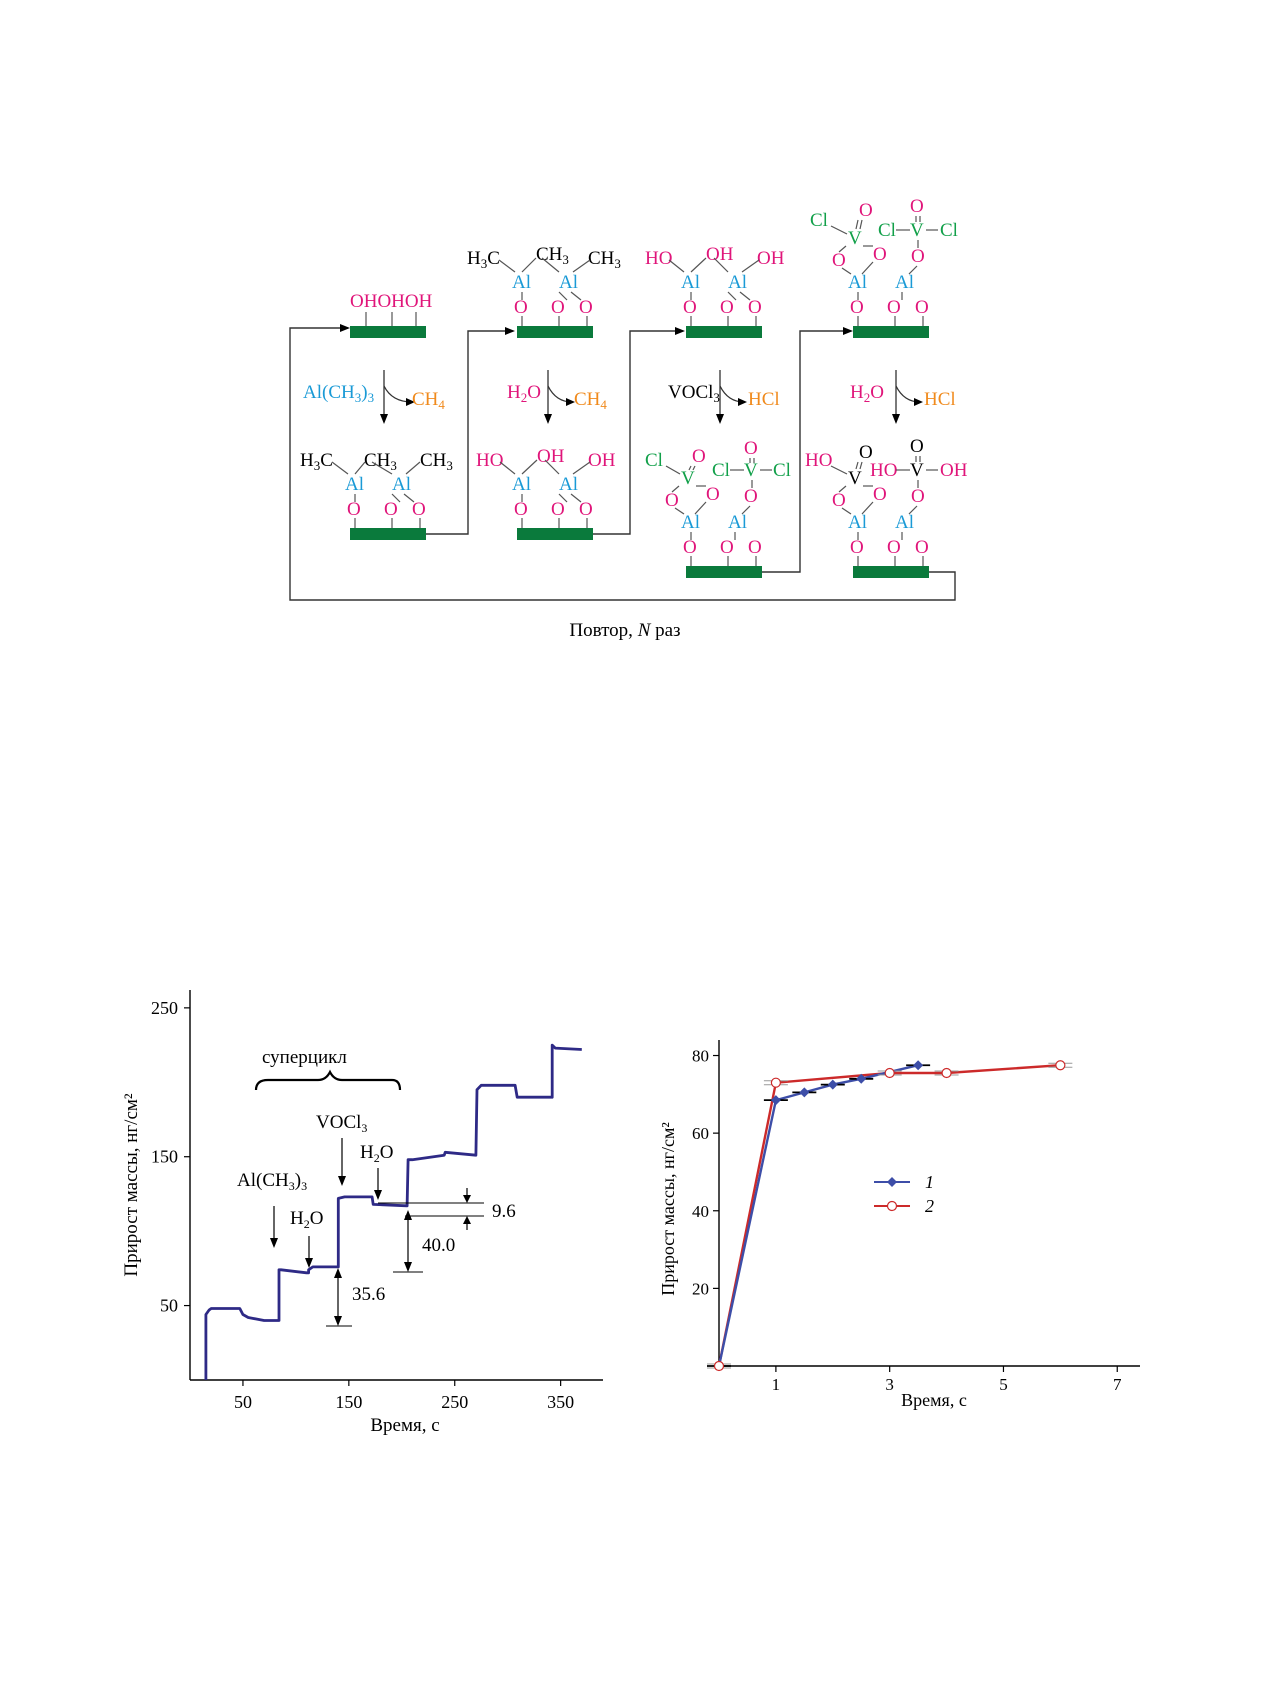 This screenshot has width=1270, height=1683. I want to click on svg-text: HCl, so click(940, 399).